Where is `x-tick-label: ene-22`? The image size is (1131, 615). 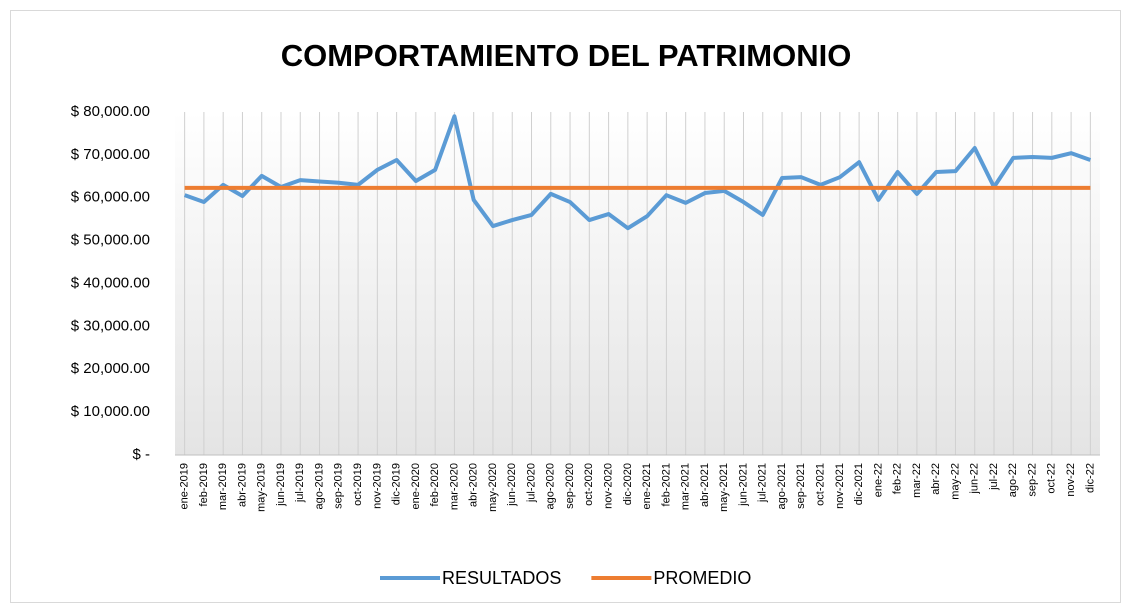 x-tick-label: ene-22 is located at coordinates (878, 480).